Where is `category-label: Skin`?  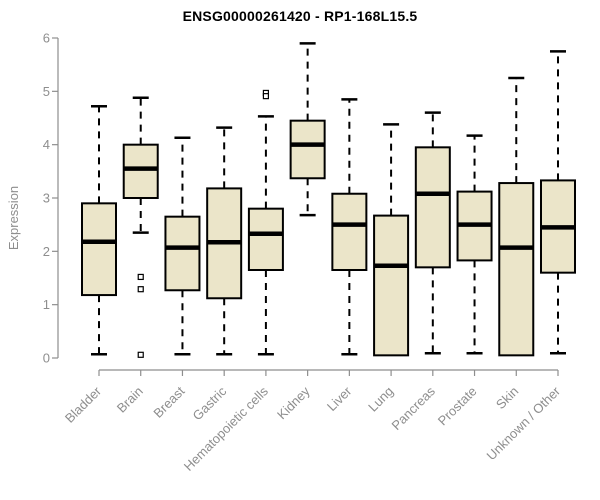
category-label: Skin is located at coordinates (507, 398).